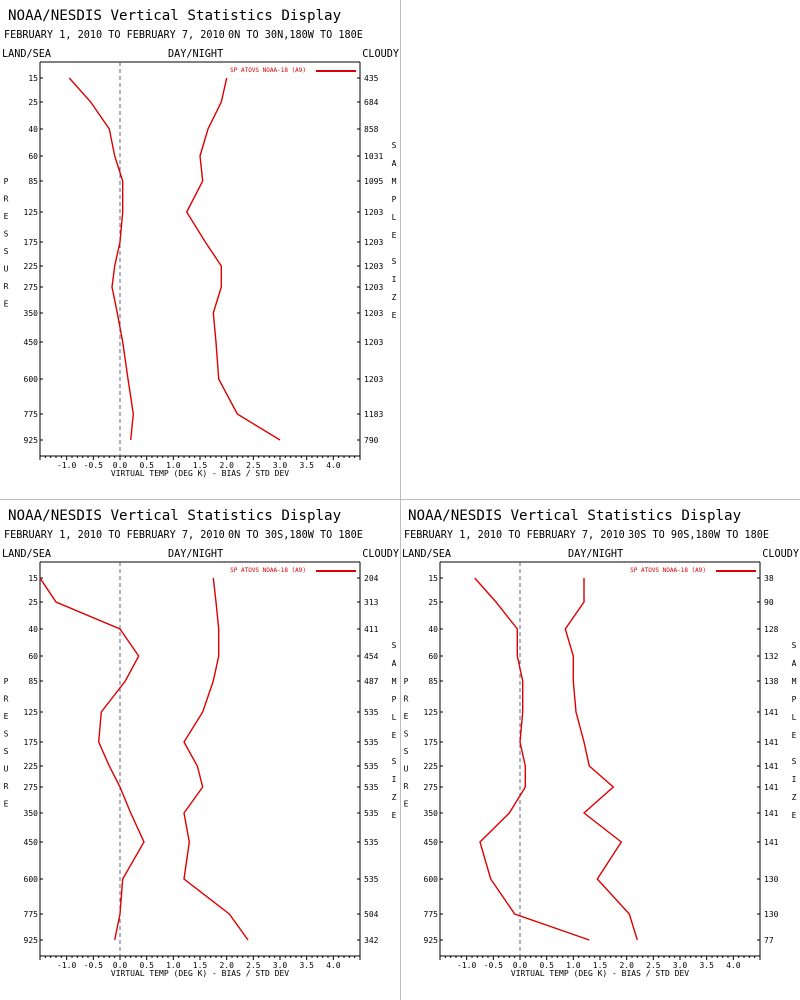 The width and height of the screenshot is (800, 1000). Describe the element at coordinates (373, 414) in the screenshot. I see `sample-size-label: 1183` at that location.